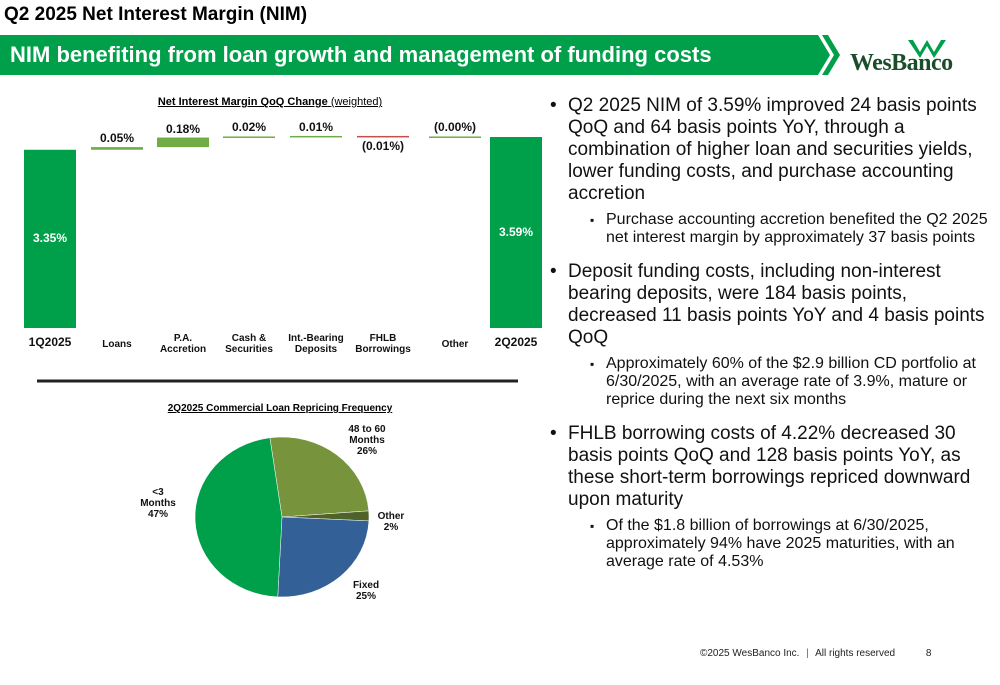 This screenshot has width=1000, height=685. What do you see at coordinates (383, 344) in the screenshot?
I see `category-label: FHLB Borrowings` at bounding box center [383, 344].